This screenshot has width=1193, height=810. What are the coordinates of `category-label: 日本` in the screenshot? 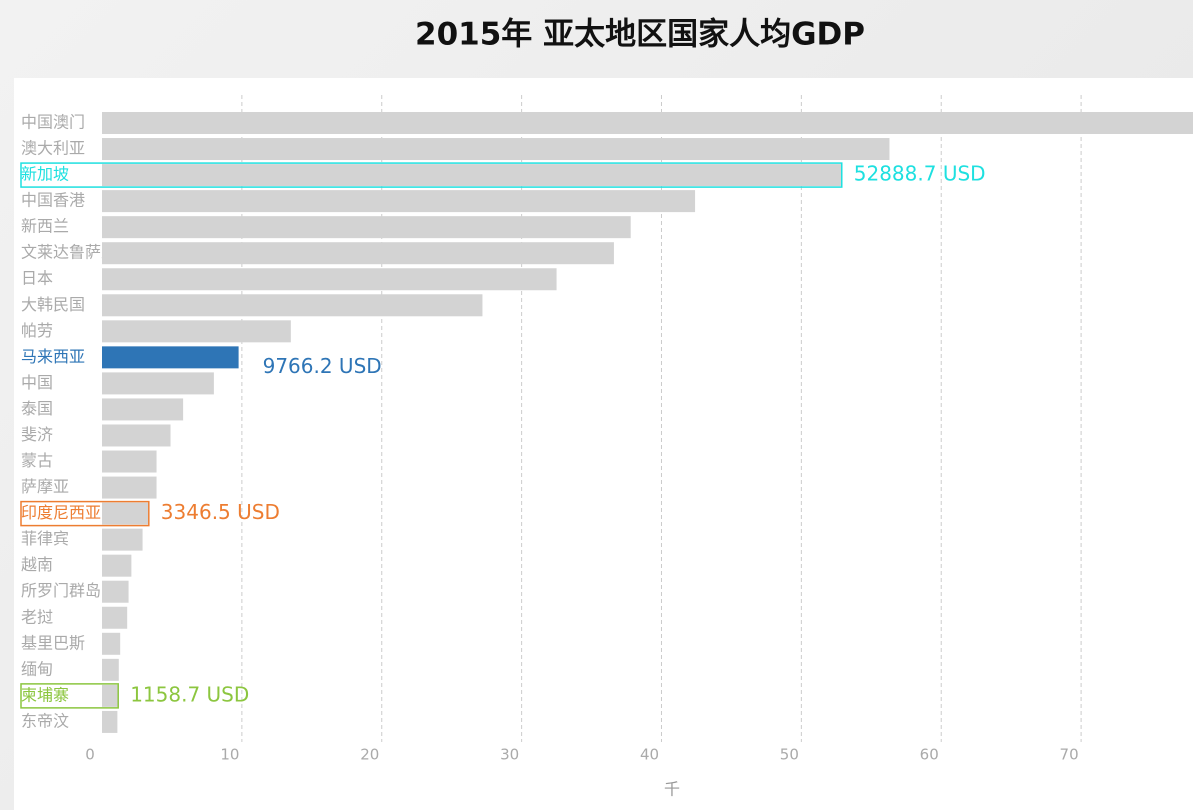 It's located at (37, 278).